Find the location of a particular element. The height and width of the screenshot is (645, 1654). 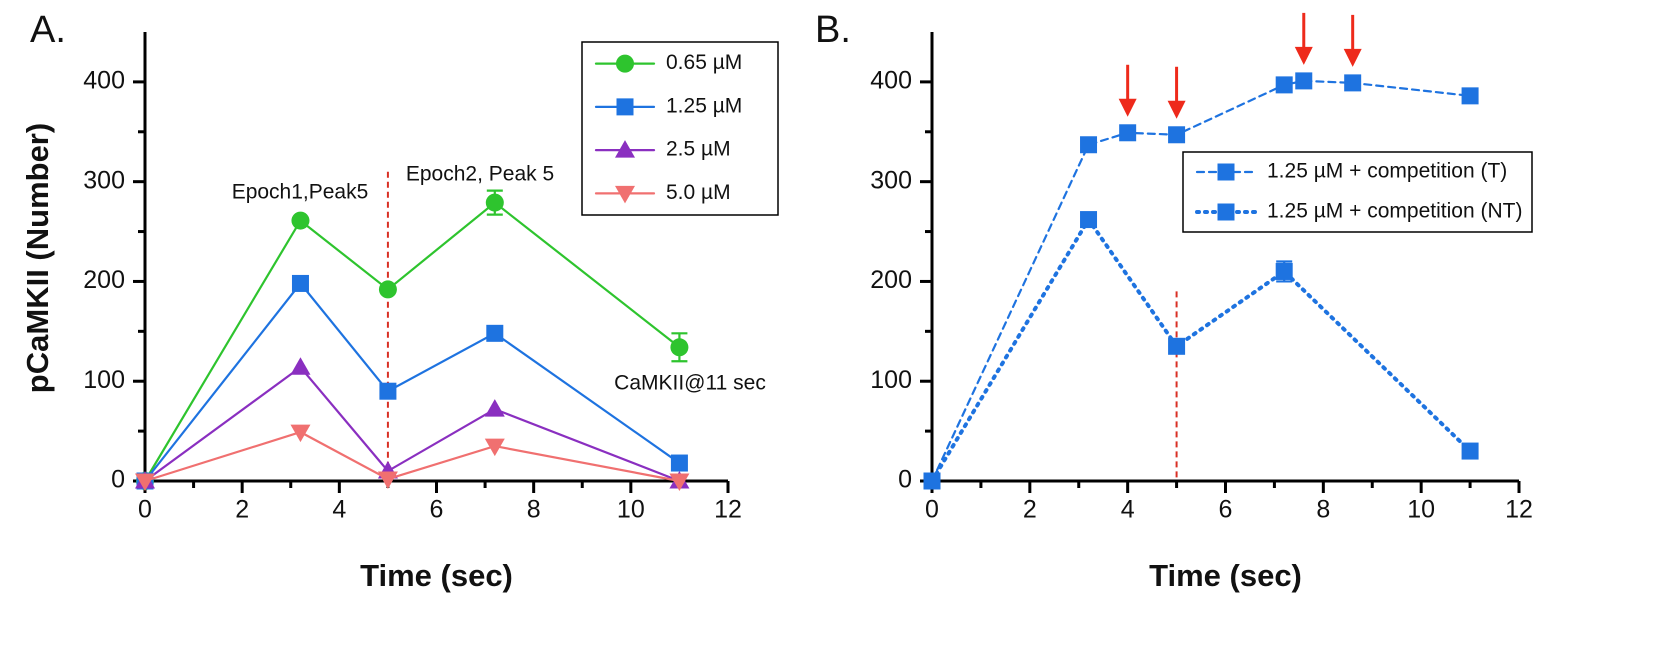

y-axis-label: pCaMKII (Number) is located at coordinates (37, 258).